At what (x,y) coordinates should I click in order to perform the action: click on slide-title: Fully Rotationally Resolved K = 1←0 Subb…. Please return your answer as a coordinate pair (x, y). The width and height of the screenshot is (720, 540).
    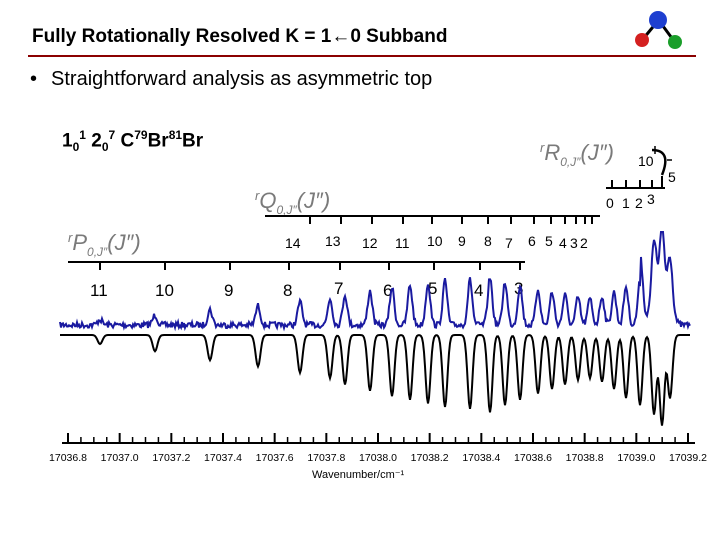
    Looking at the image, I should click on (240, 36).